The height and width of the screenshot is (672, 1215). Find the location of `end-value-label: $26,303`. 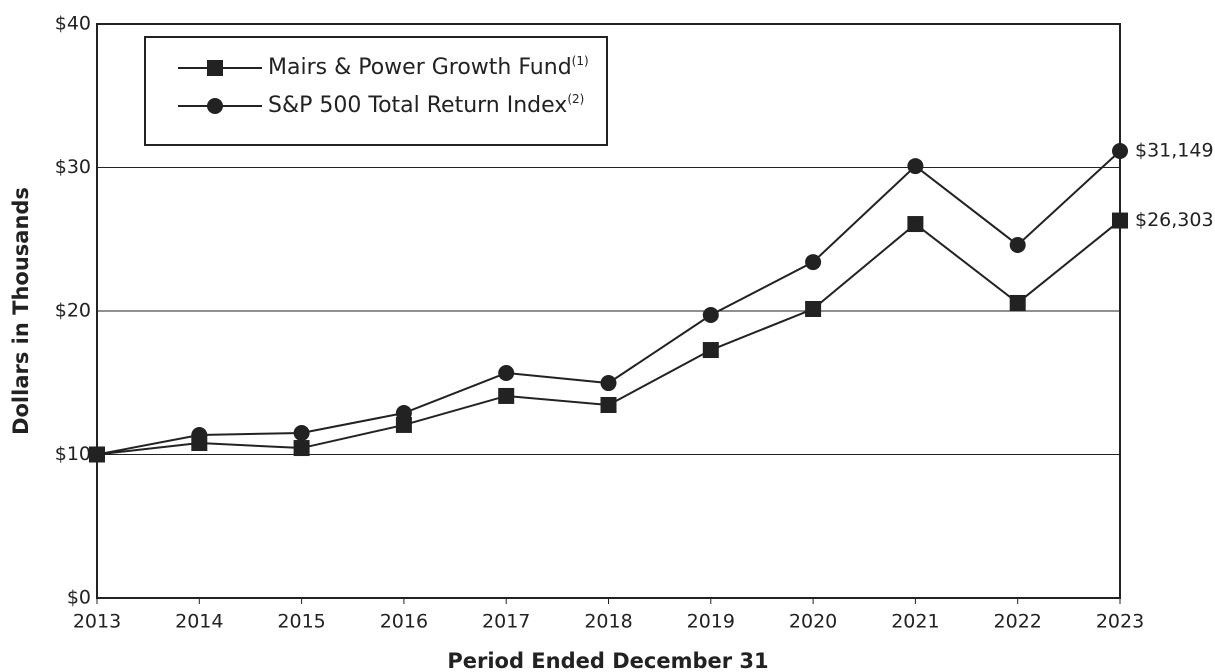

end-value-label: $26,303 is located at coordinates (1174, 220).